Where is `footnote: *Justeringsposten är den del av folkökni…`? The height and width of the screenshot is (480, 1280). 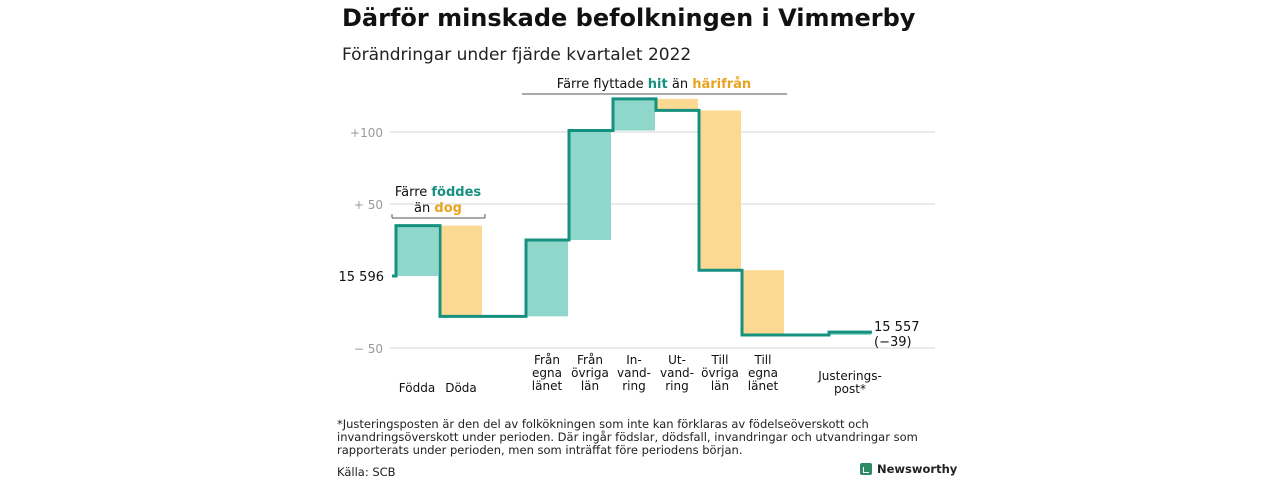 footnote: *Justeringsposten är den del av folkökni… is located at coordinates (627, 437).